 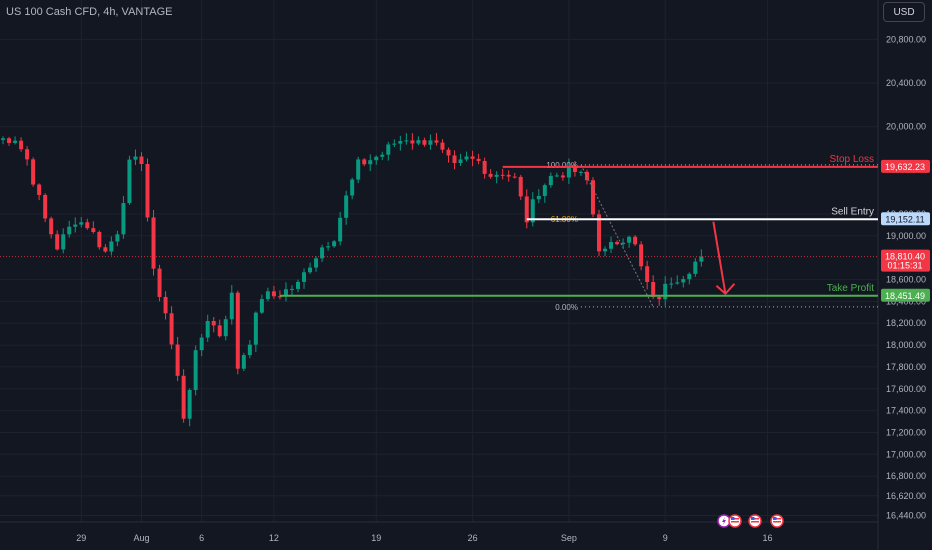 What do you see at coordinates (141, 538) in the screenshot?
I see `time-tick-label: Aug` at bounding box center [141, 538].